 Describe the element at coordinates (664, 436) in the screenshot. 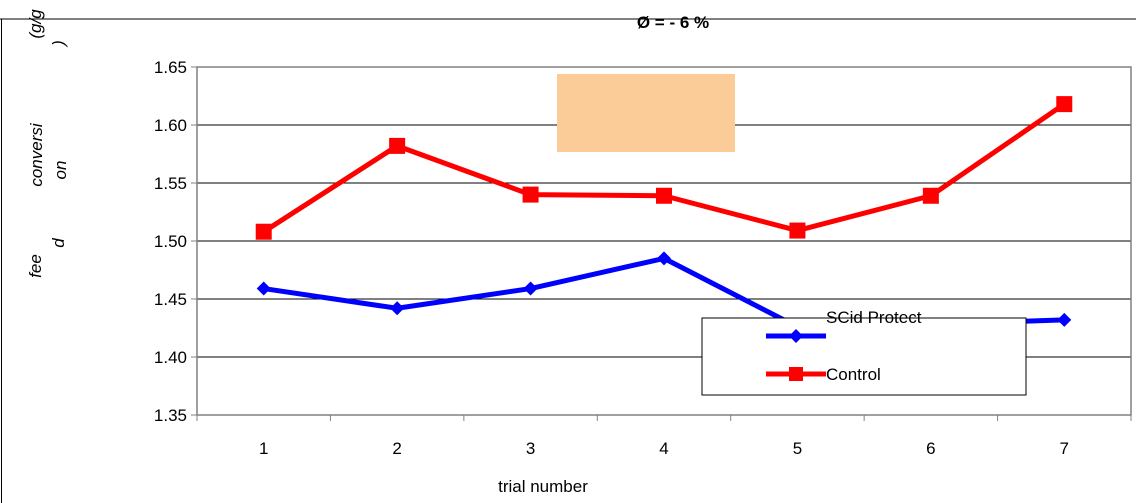

I see `x-axis-ticks: 1 2 3 4 5 6 7` at that location.